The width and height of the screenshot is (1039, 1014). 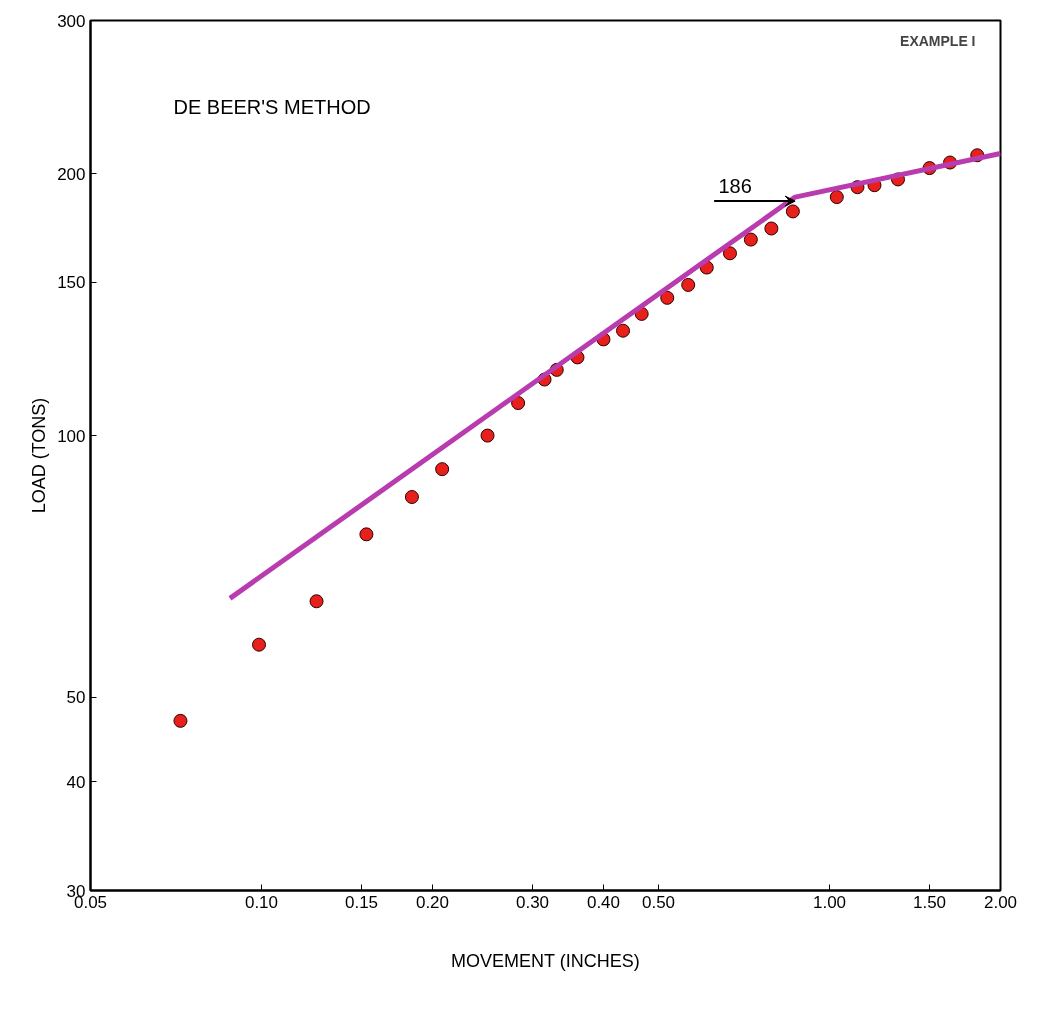 What do you see at coordinates (71, 436) in the screenshot?
I see `y-tick-label: 100` at bounding box center [71, 436].